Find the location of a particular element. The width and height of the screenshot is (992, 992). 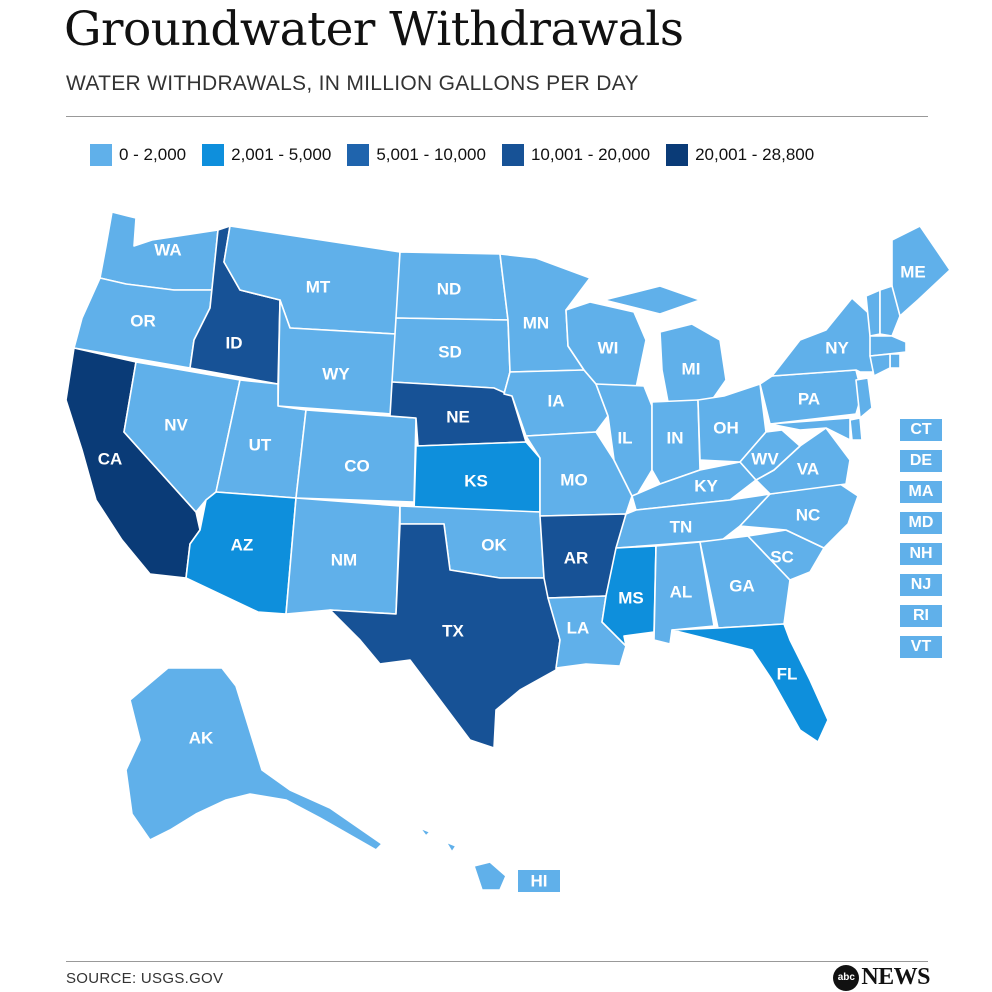

state-label-oh: OH is located at coordinates (726, 427).